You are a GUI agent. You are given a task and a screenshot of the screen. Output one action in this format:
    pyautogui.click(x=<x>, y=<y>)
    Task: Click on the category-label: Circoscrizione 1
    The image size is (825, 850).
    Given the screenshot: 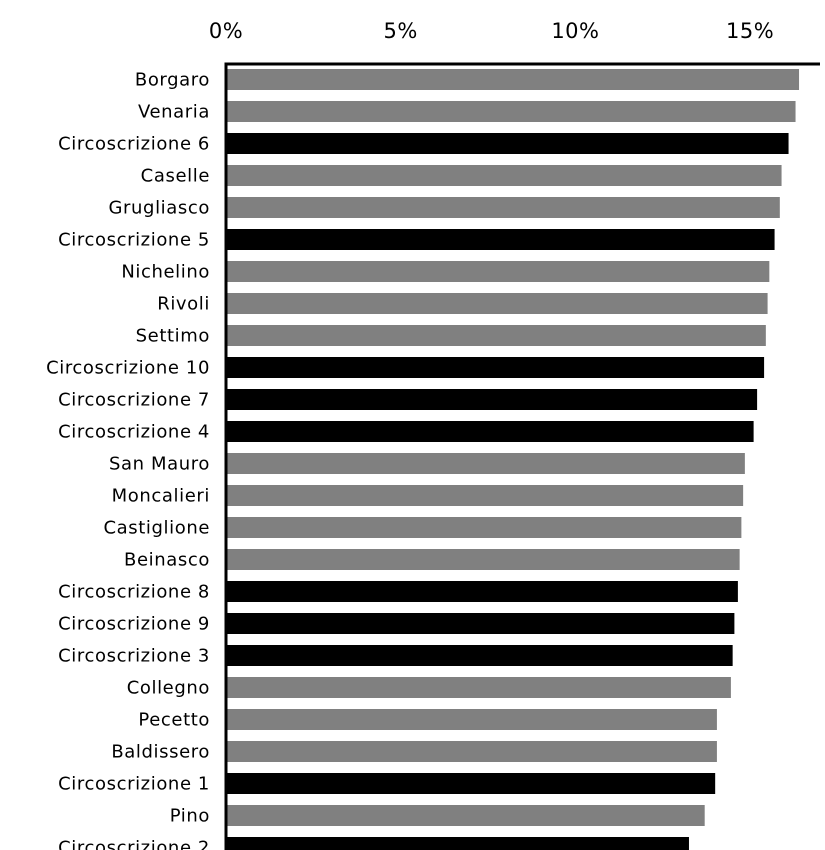 What is the action you would take?
    pyautogui.click(x=134, y=784)
    